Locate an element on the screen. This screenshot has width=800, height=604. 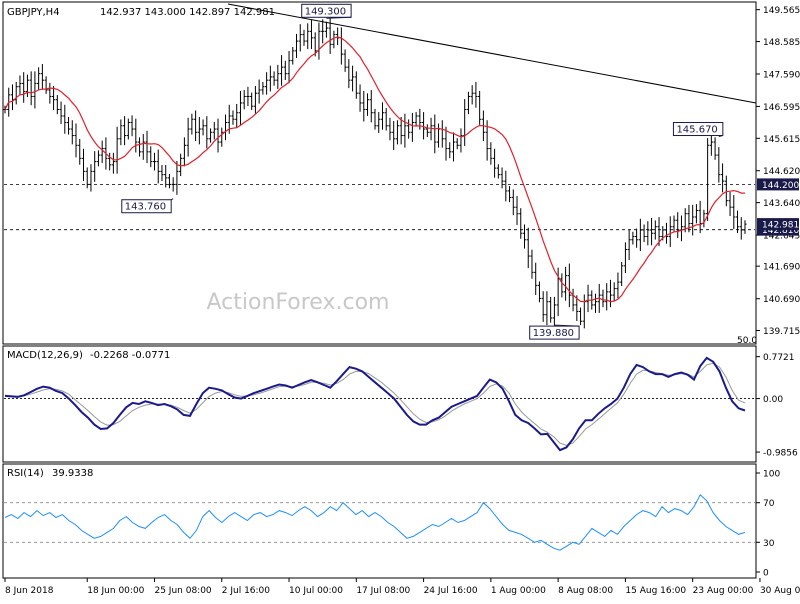
price-axis-label: 149.565 is located at coordinates (781, 11).